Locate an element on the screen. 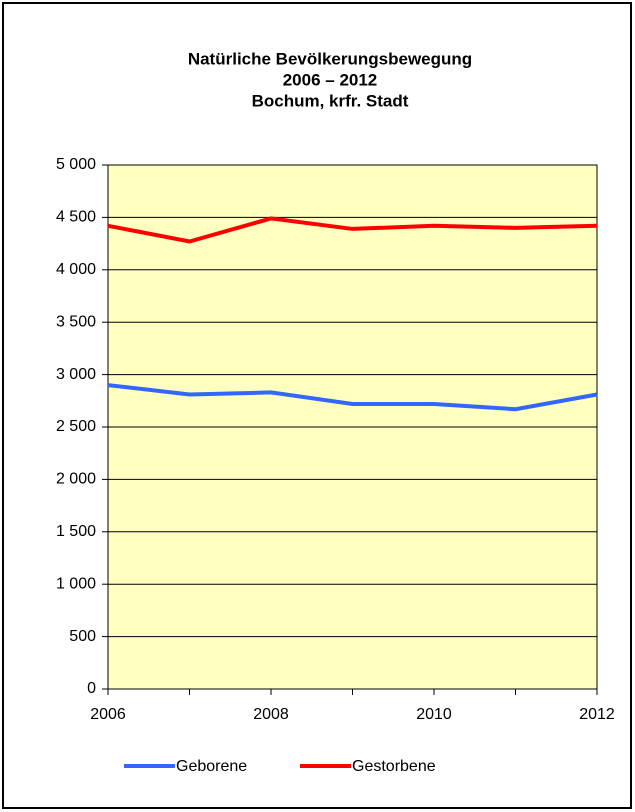 This screenshot has height=812, width=635. chart-title: Bochum, krfr. Stadt is located at coordinates (330, 100).